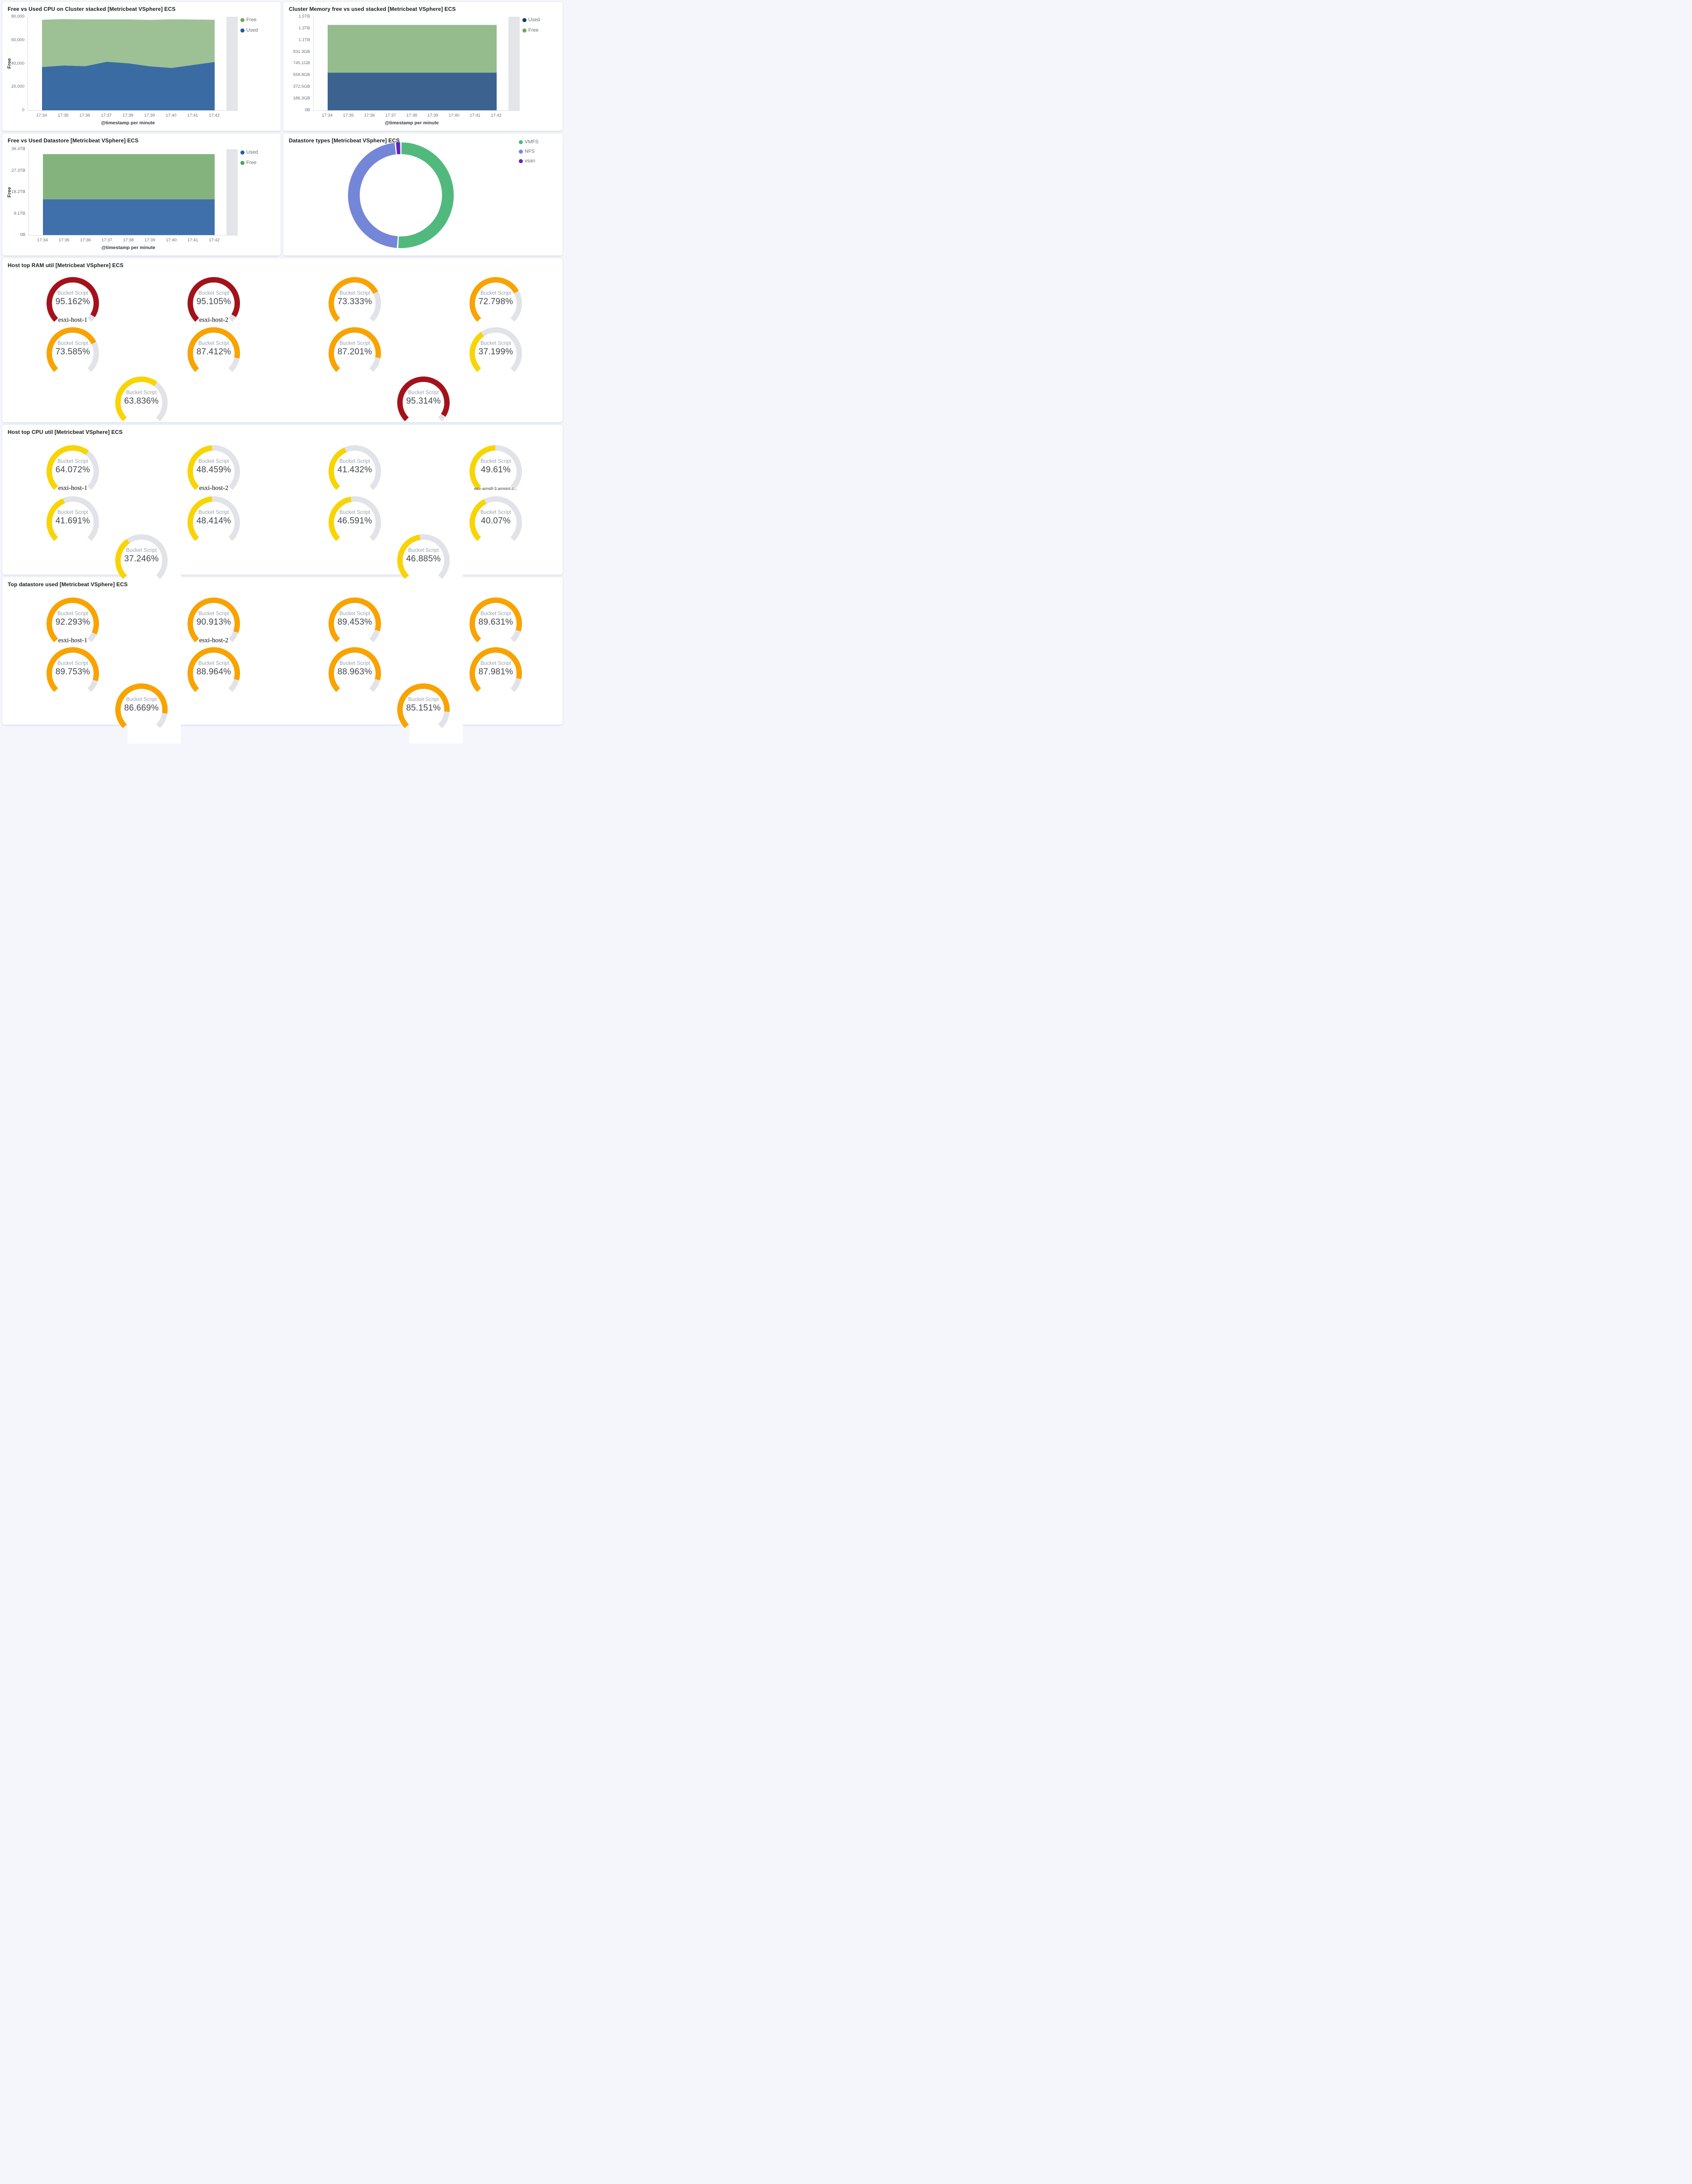 This screenshot has width=1692, height=2184. Describe the element at coordinates (301, 64) in the screenshot. I see `y-axis-tick: 745.1GB` at that location.